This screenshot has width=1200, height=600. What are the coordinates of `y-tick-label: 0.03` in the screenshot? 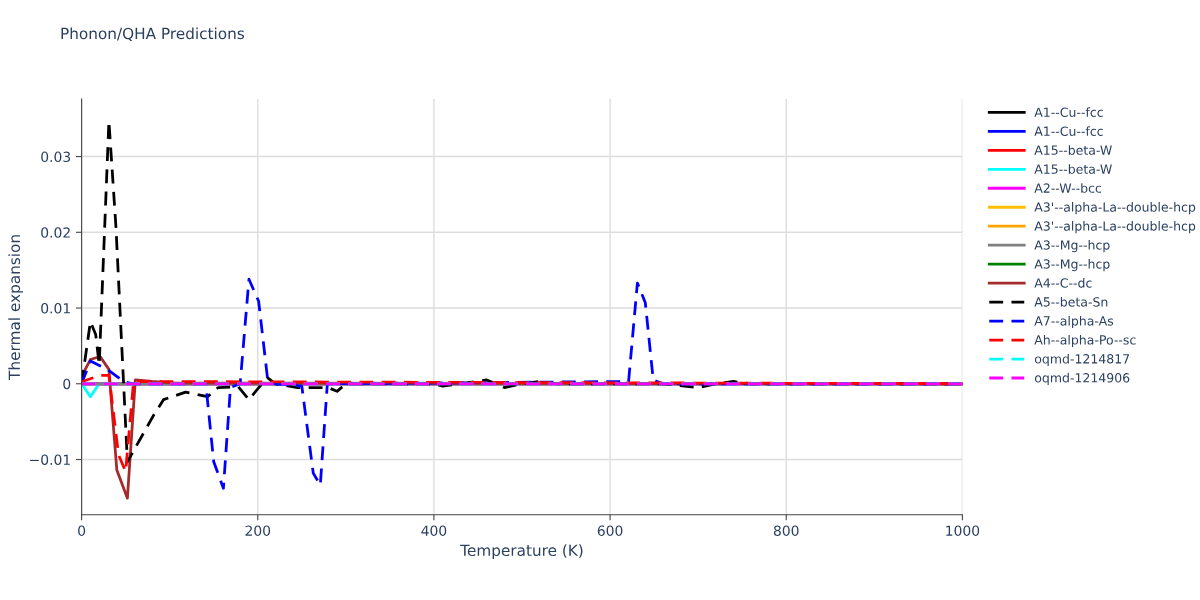 It's located at (56, 157).